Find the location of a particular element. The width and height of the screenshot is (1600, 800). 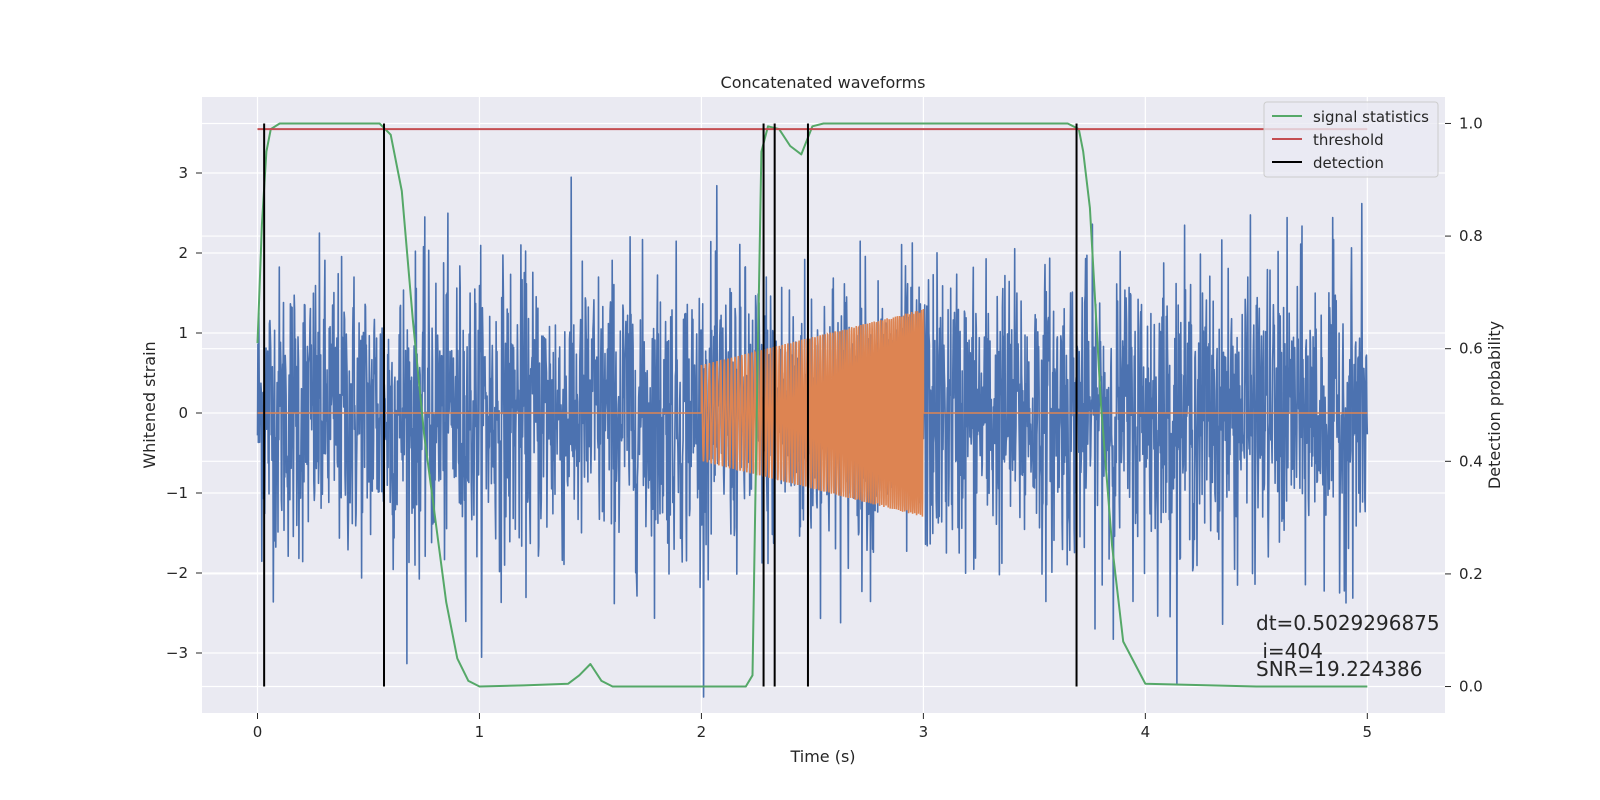

x-tick-label: 1 is located at coordinates (480, 732).